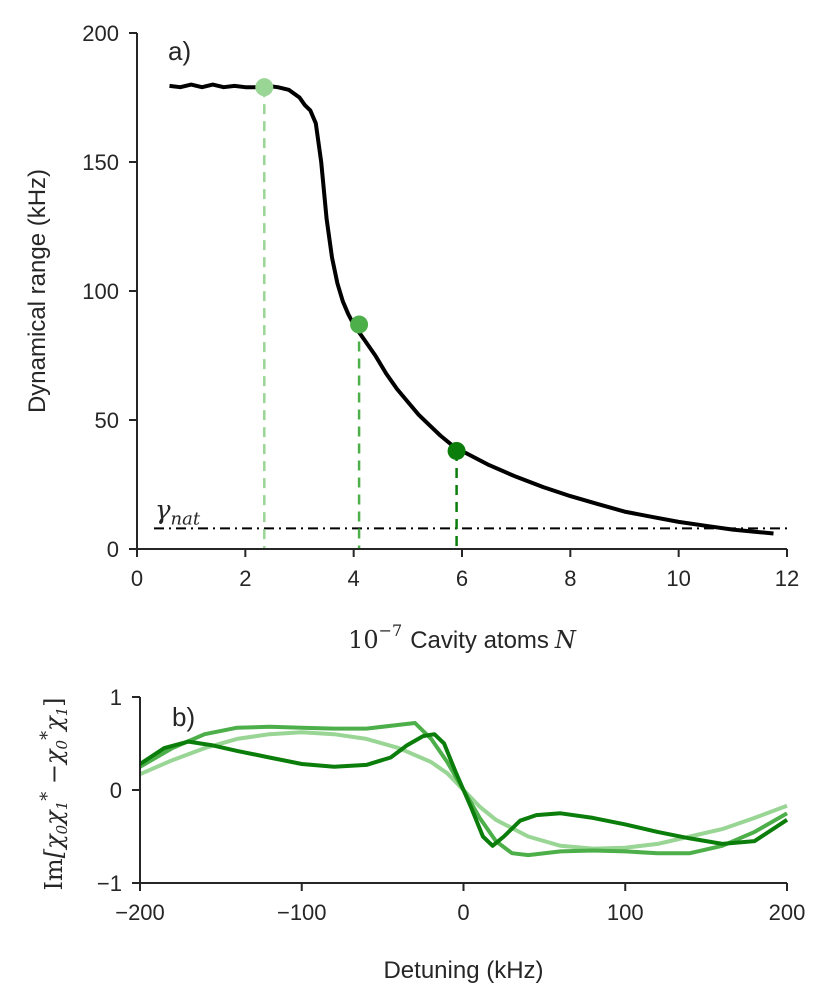 The image size is (830, 1004). Describe the element at coordinates (137, 578) in the screenshot. I see `a-x-tick-label: 0` at that location.